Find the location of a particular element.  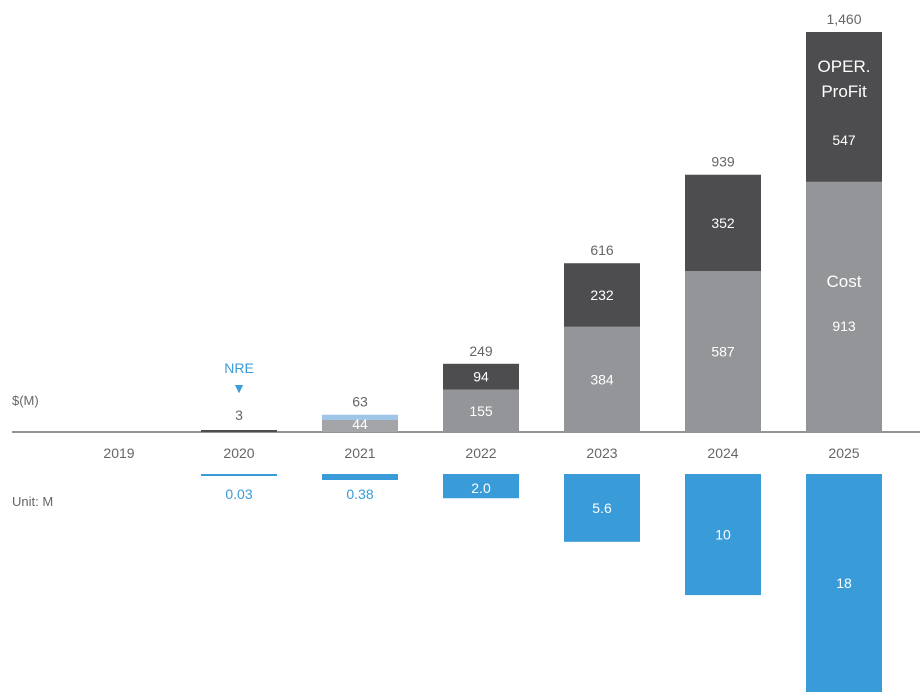

profit-label-2024: 352 is located at coordinates (723, 223).